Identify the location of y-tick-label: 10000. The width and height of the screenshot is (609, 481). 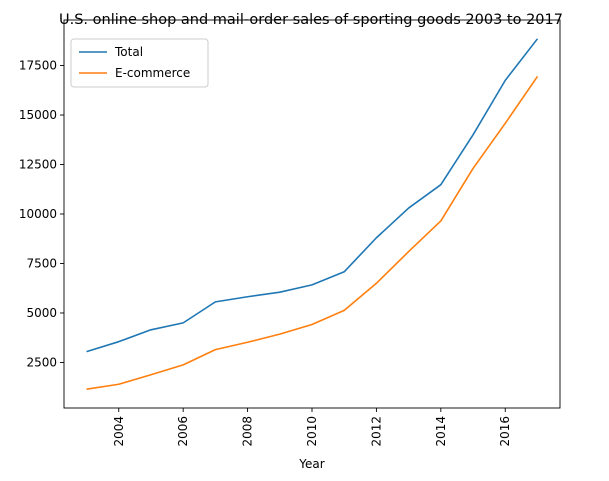
(38, 214).